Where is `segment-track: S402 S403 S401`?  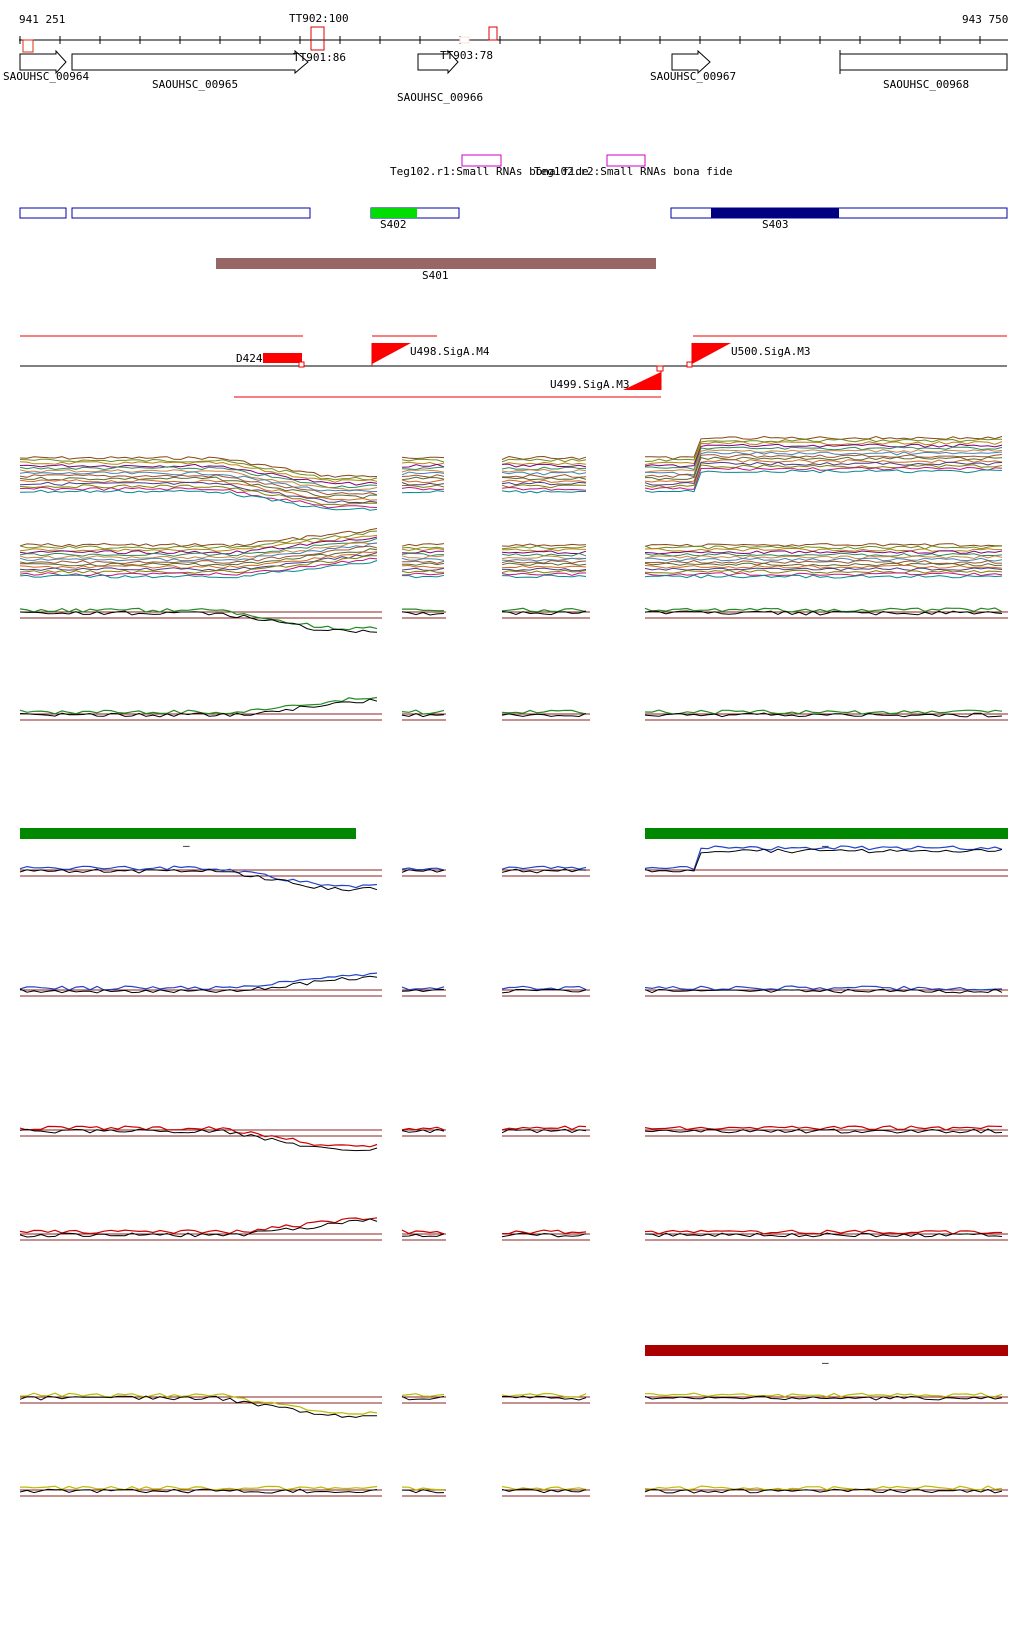
segment-track: S402 S403 S401 is located at coordinates (513, 244).